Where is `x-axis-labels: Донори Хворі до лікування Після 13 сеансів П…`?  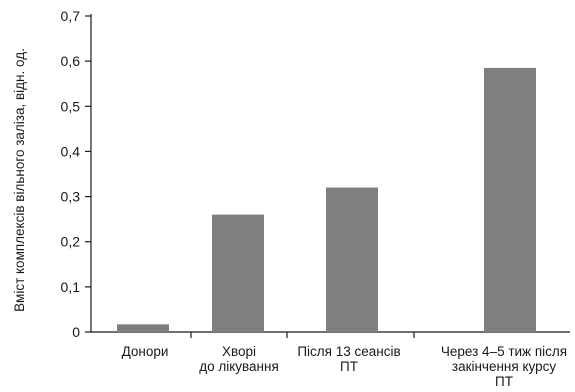
x-axis-labels: Донори Хворі до лікування Після 13 сеансів П… is located at coordinates (345, 366).